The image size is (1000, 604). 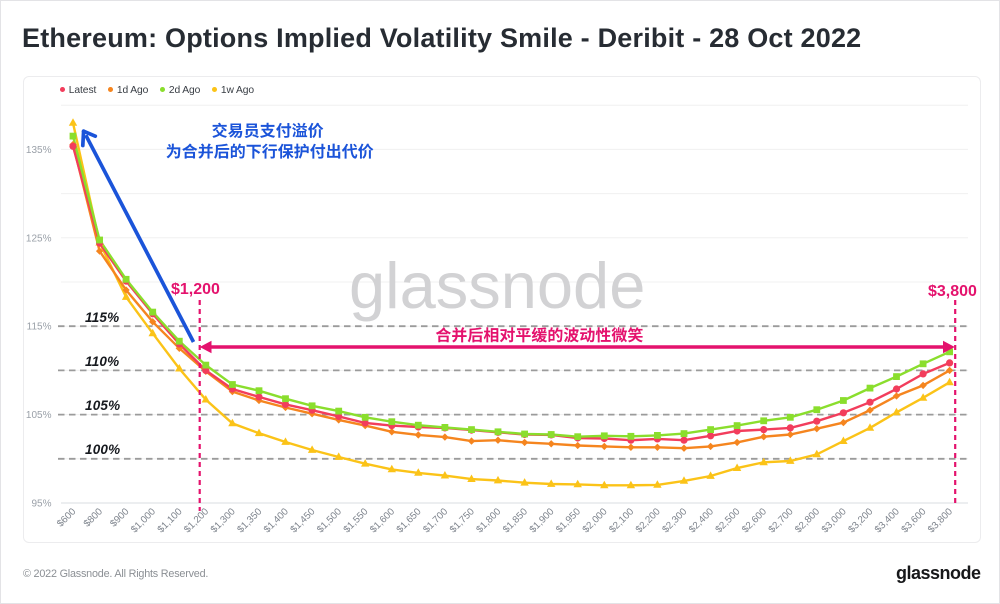 What do you see at coordinates (67, 518) in the screenshot?
I see `svg-text: $600` at bounding box center [67, 518].